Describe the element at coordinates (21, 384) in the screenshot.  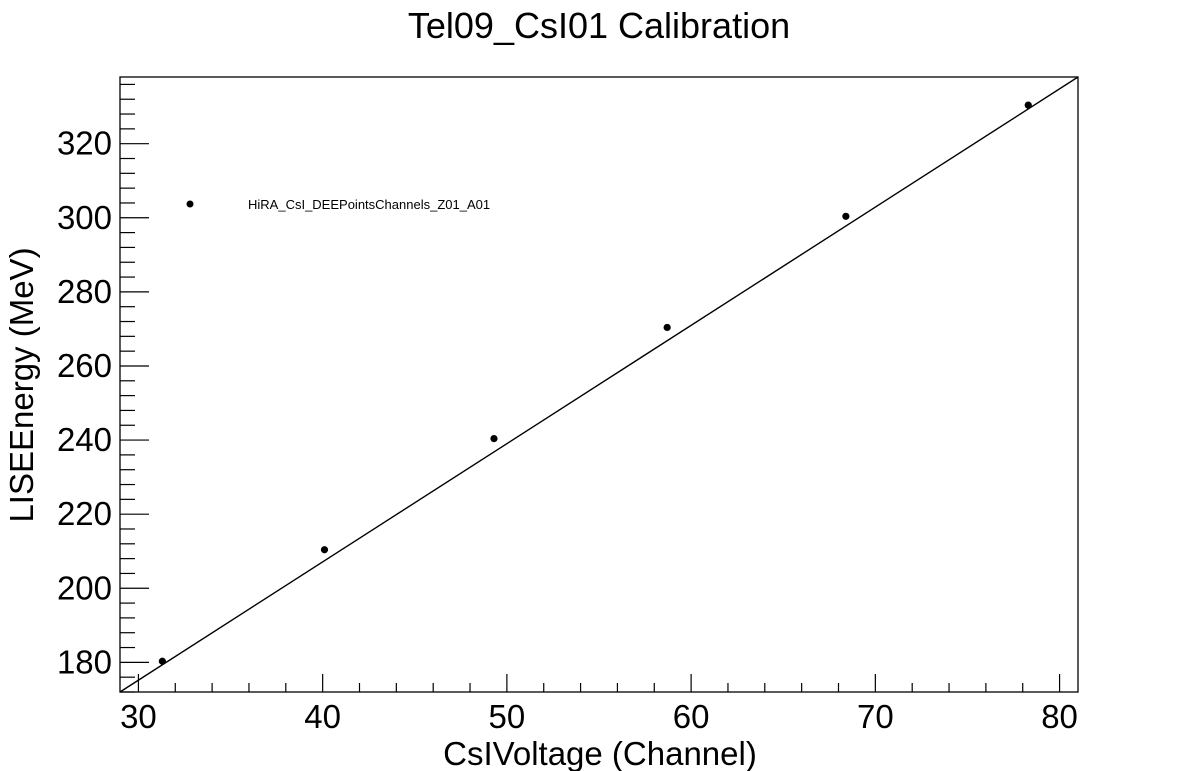
I see `y-axis-label: LISEEnergy (MeV)` at that location.